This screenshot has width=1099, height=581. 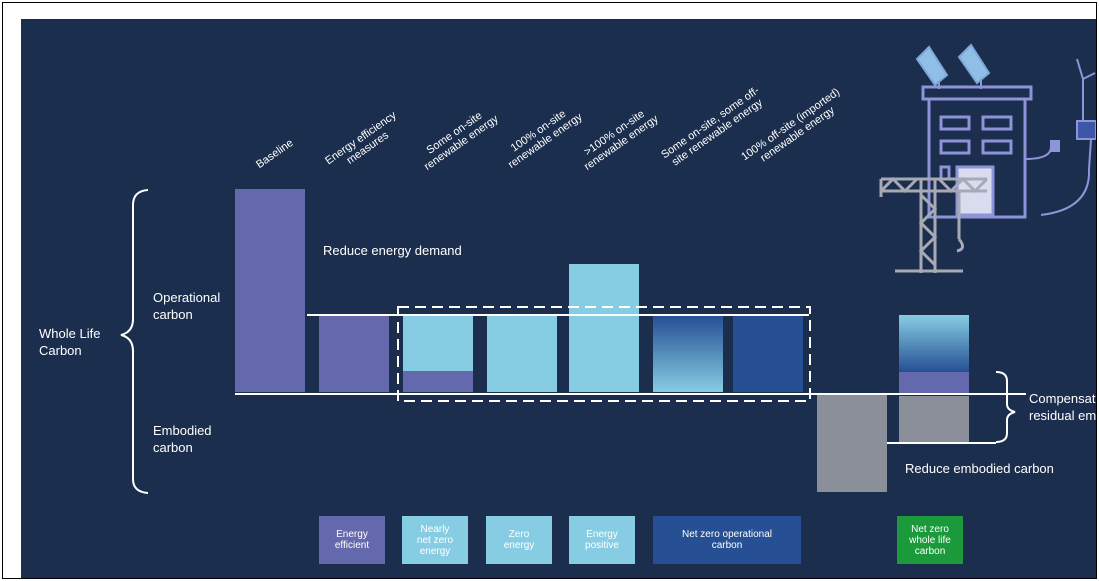 What do you see at coordinates (182, 439) in the screenshot?
I see `label-embodied-carbon: Embodied carbon` at bounding box center [182, 439].